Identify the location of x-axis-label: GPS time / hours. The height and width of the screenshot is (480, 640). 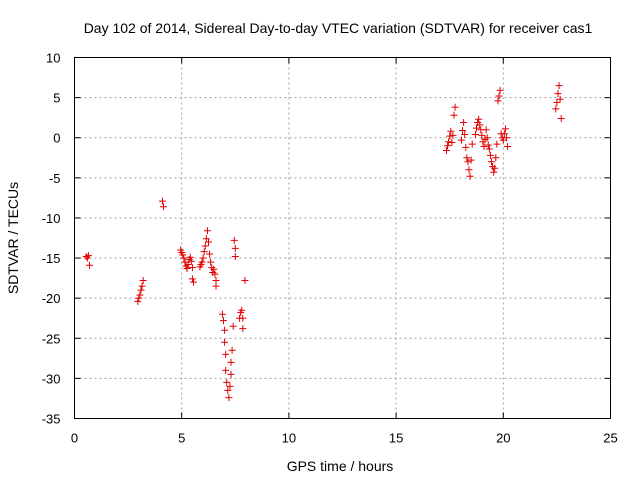
(340, 466).